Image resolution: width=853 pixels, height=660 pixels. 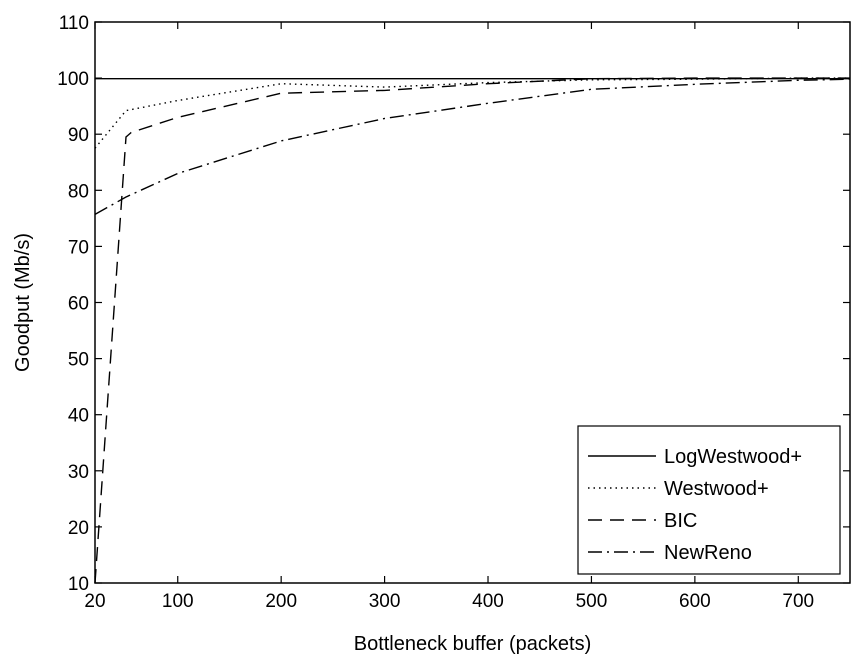 What do you see at coordinates (178, 601) in the screenshot?
I see `x-tick-label: 100` at bounding box center [178, 601].